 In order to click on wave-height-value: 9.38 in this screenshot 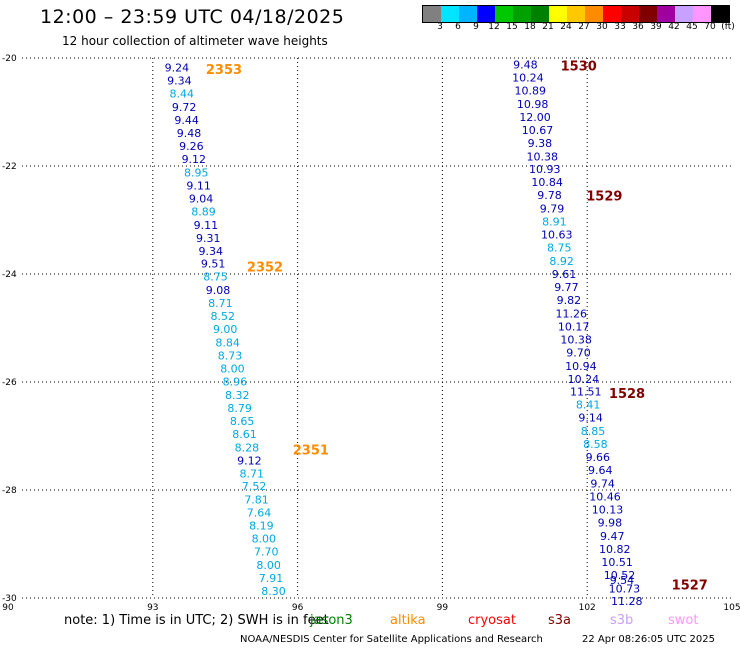, I will do `click(540, 143)`.